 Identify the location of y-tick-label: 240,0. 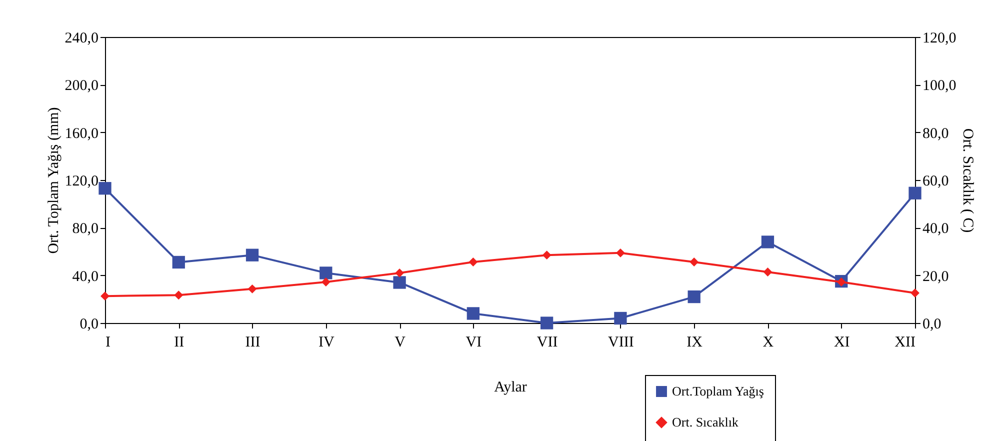
(81, 38).